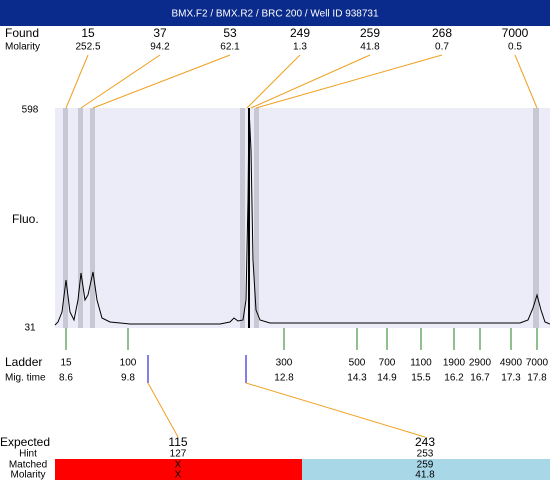 The width and height of the screenshot is (550, 480). Describe the element at coordinates (537, 378) in the screenshot. I see `ladder-time: 17.8` at that location.